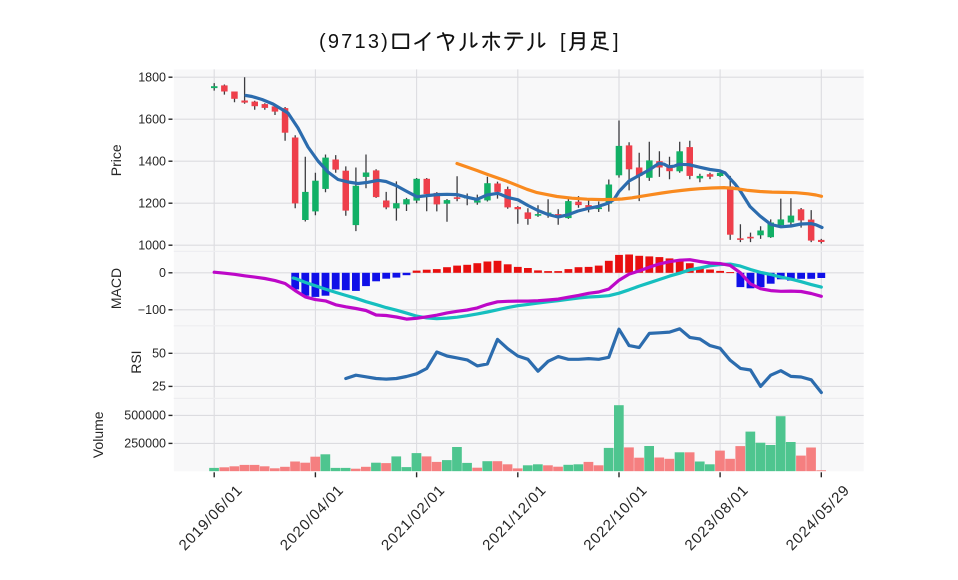  Describe the element at coordinates (98, 434) in the screenshot. I see `svg-text: Volume` at that location.